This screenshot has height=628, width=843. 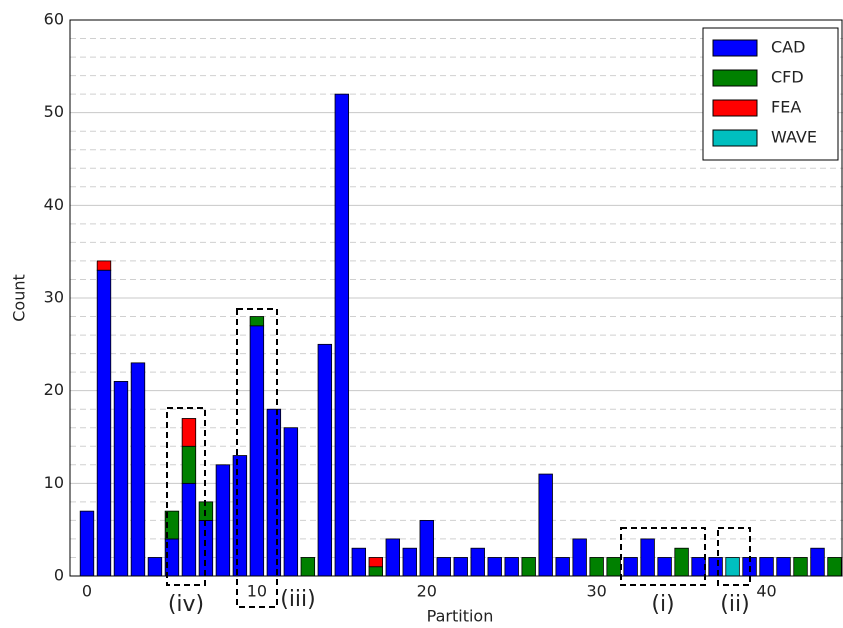 What do you see at coordinates (787, 77) in the screenshot?
I see `legend-label: CFD` at bounding box center [787, 77].